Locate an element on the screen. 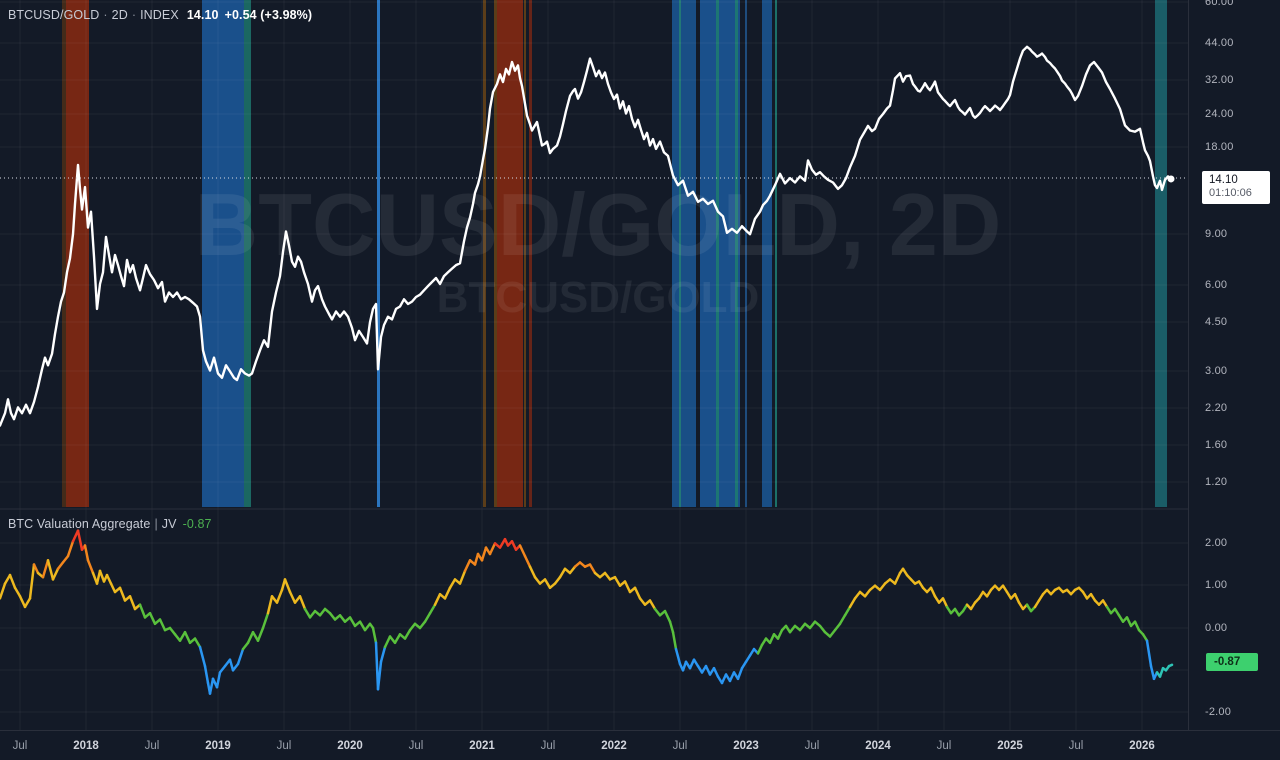 Image resolution: width=1280 pixels, height=760 pixels. time-tick-label: 2019 is located at coordinates (218, 745).